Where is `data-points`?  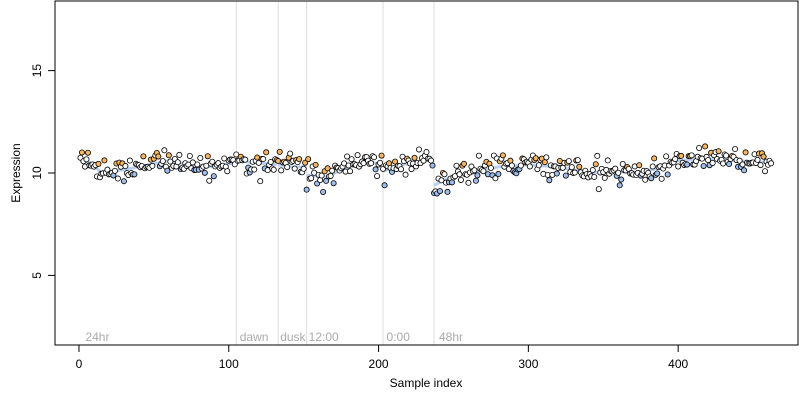 data-points is located at coordinates (426, 170).